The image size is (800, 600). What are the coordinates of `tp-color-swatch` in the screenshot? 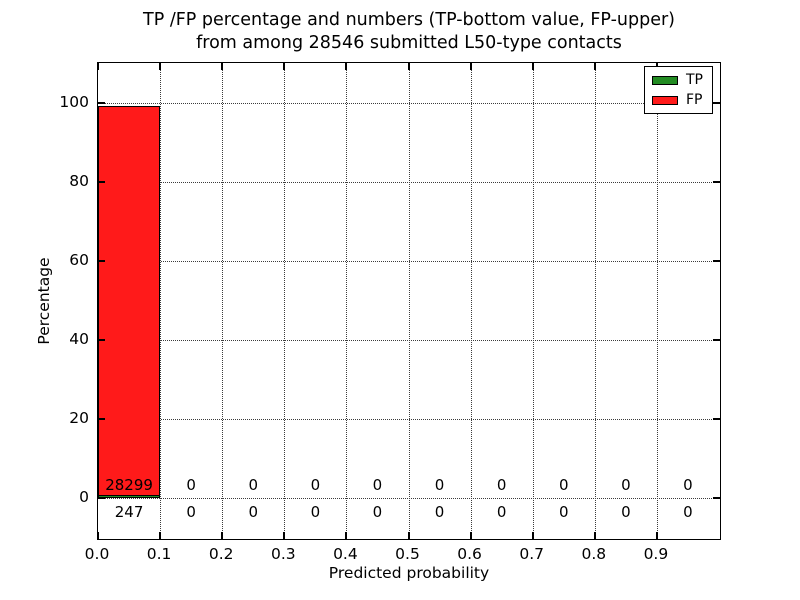 It's located at (665, 80).